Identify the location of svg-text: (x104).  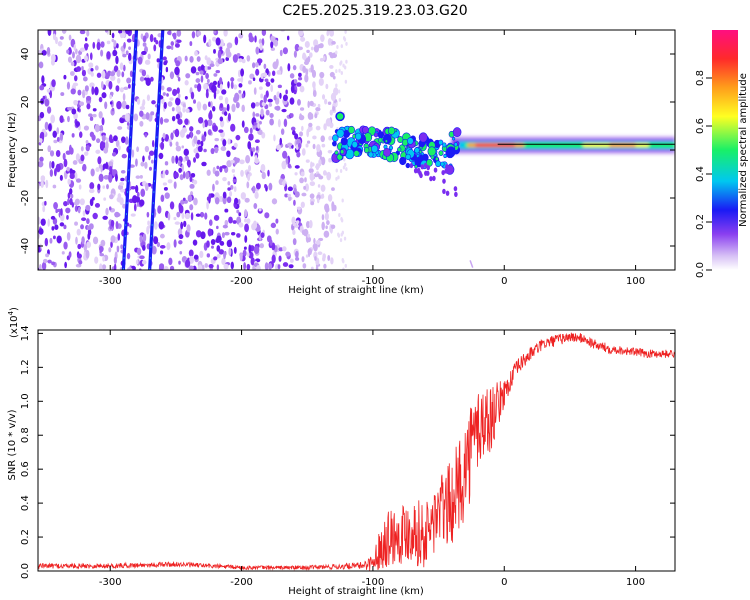
(13, 322).